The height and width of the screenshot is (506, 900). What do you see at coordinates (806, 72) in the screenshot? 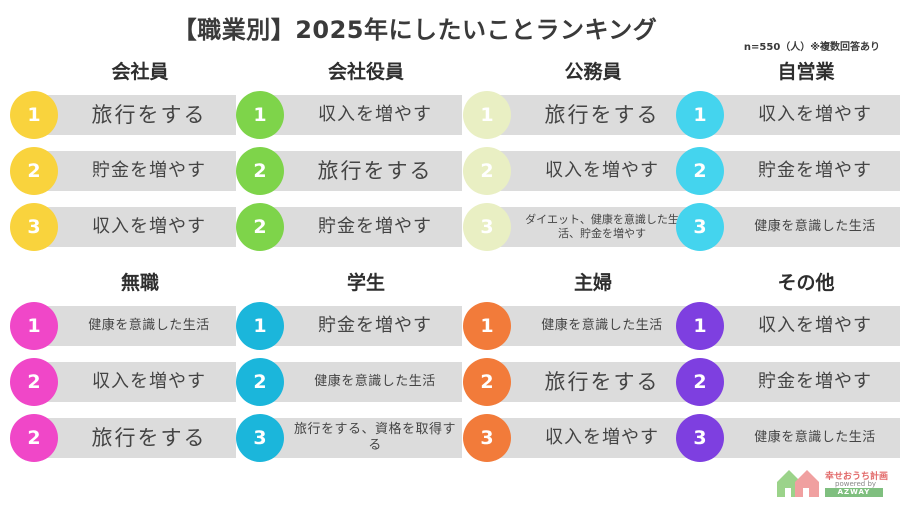
I see `category-label: 自営業` at bounding box center [806, 72].